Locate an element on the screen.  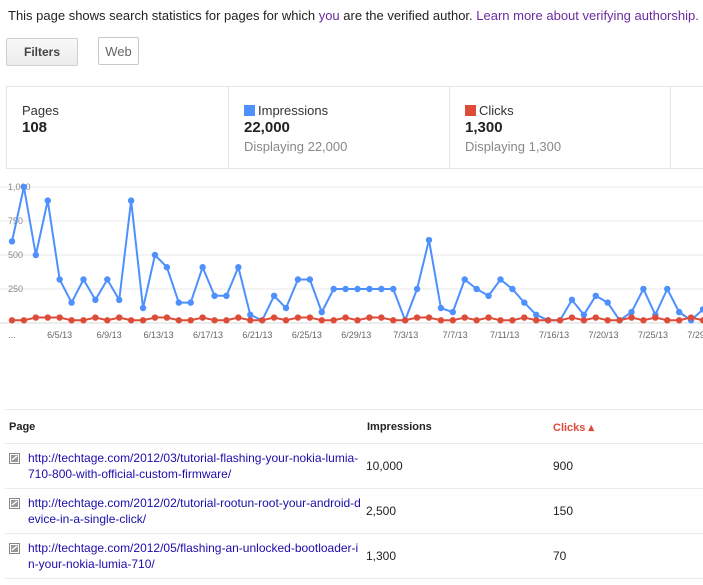
stat-impressions-sub: Displaying 22,000 is located at coordinates (296, 146).